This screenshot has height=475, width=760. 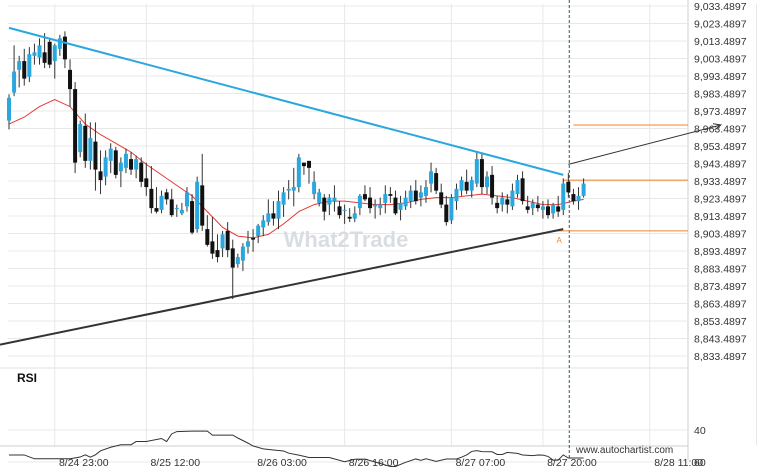 What do you see at coordinates (720, 147) in the screenshot?
I see `price-tick-label: 8,953.4897` at bounding box center [720, 147].